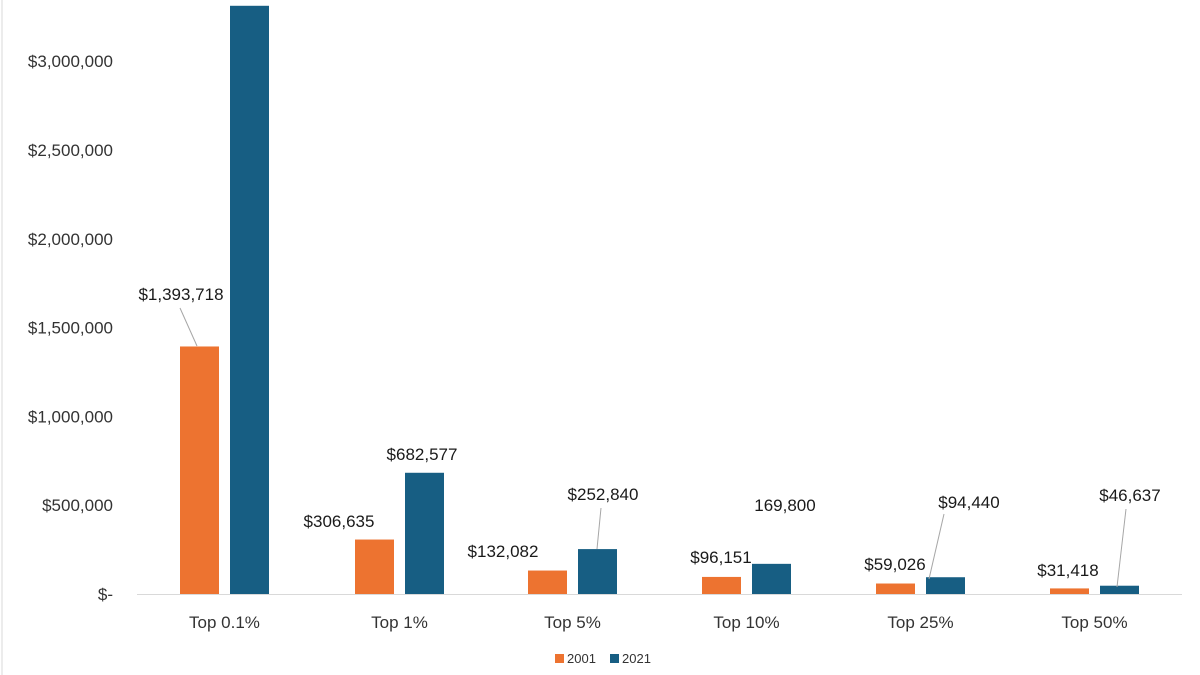 This screenshot has height=675, width=1200. I want to click on y-tick-label: $3,000,000, so click(70, 61).